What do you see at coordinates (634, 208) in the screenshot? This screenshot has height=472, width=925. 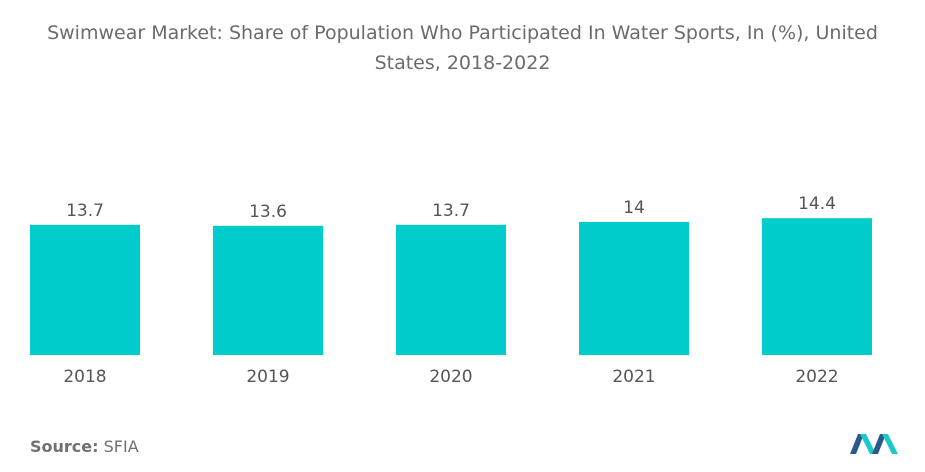 I see `data-label-2021: 14` at bounding box center [634, 208].